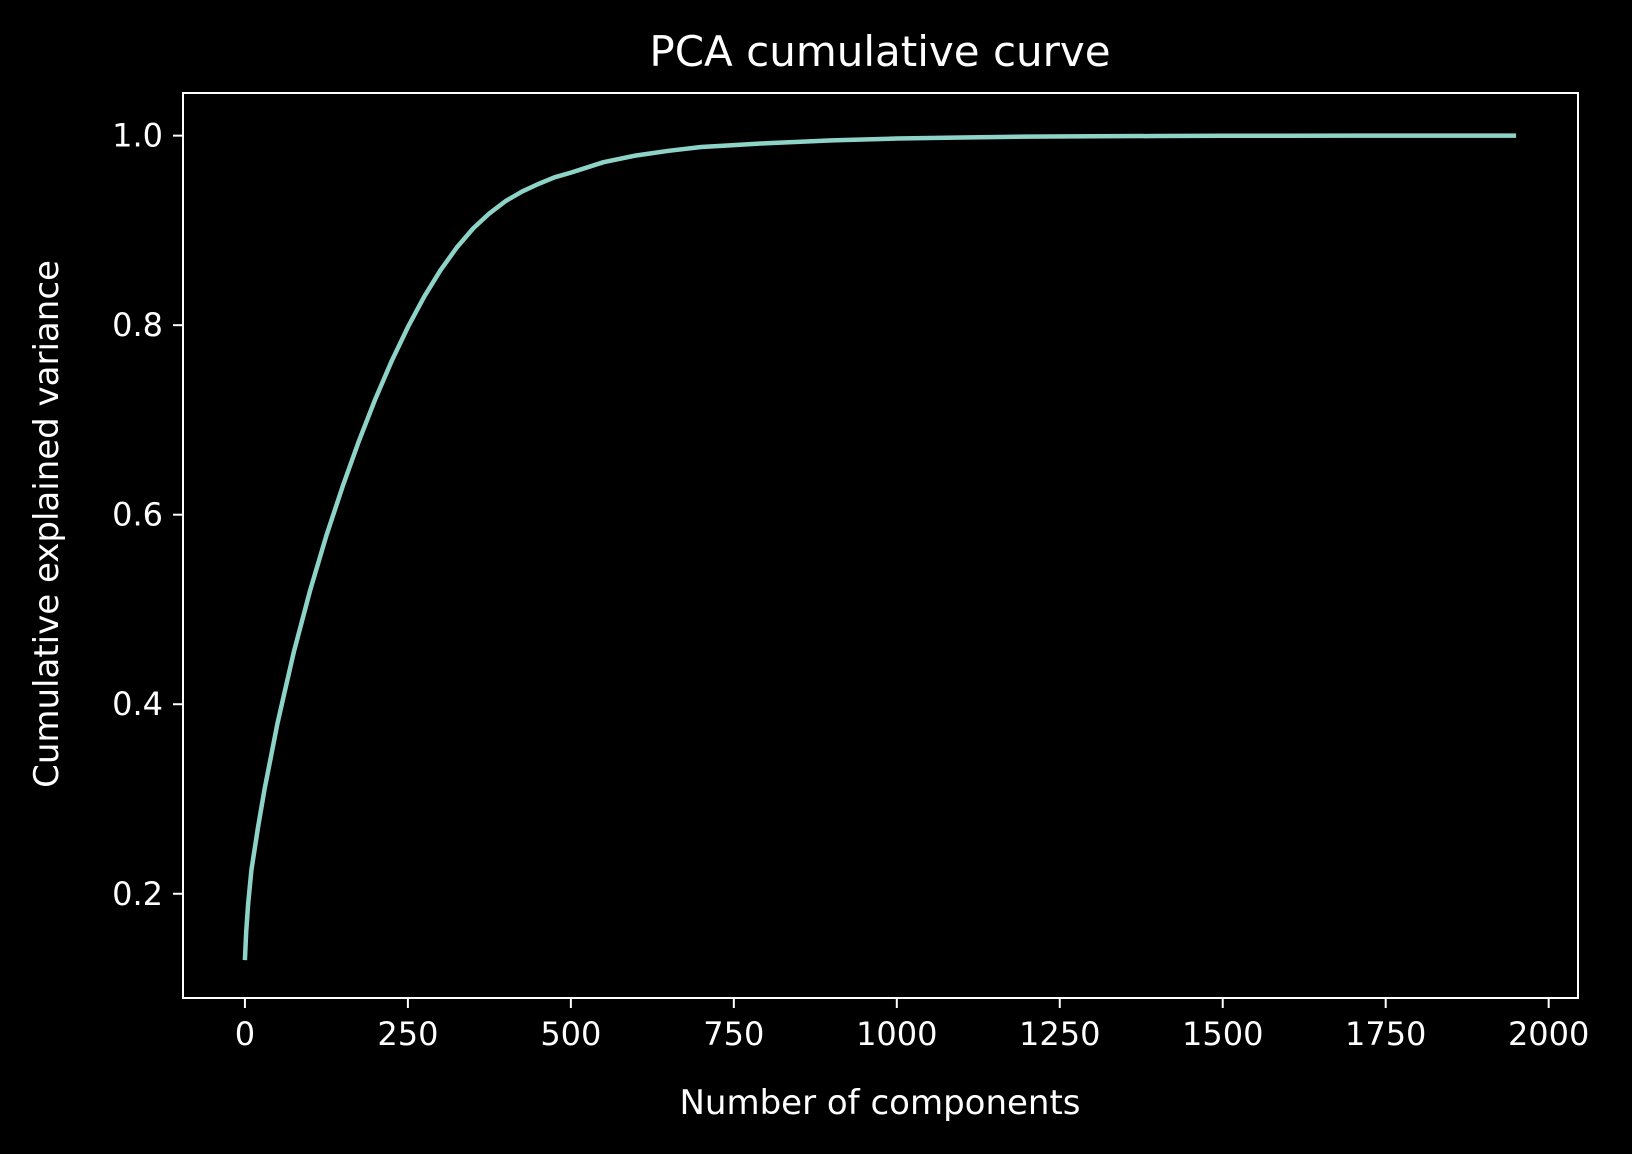 This screenshot has width=1632, height=1154. I want to click on x-tick-label: 0, so click(245, 1034).